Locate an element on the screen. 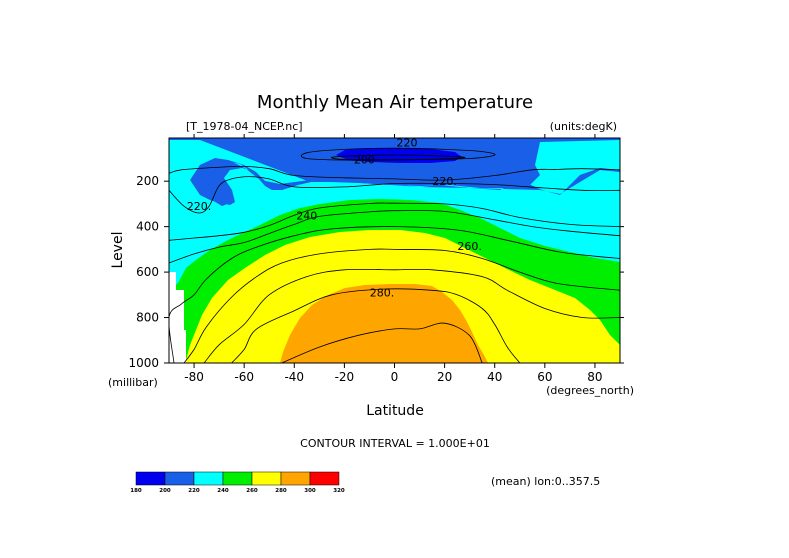  x-tick-label: 20 is located at coordinates (444, 377).